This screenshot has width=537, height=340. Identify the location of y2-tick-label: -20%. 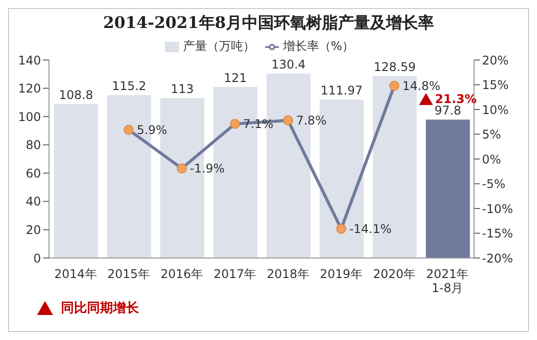
(498, 258).